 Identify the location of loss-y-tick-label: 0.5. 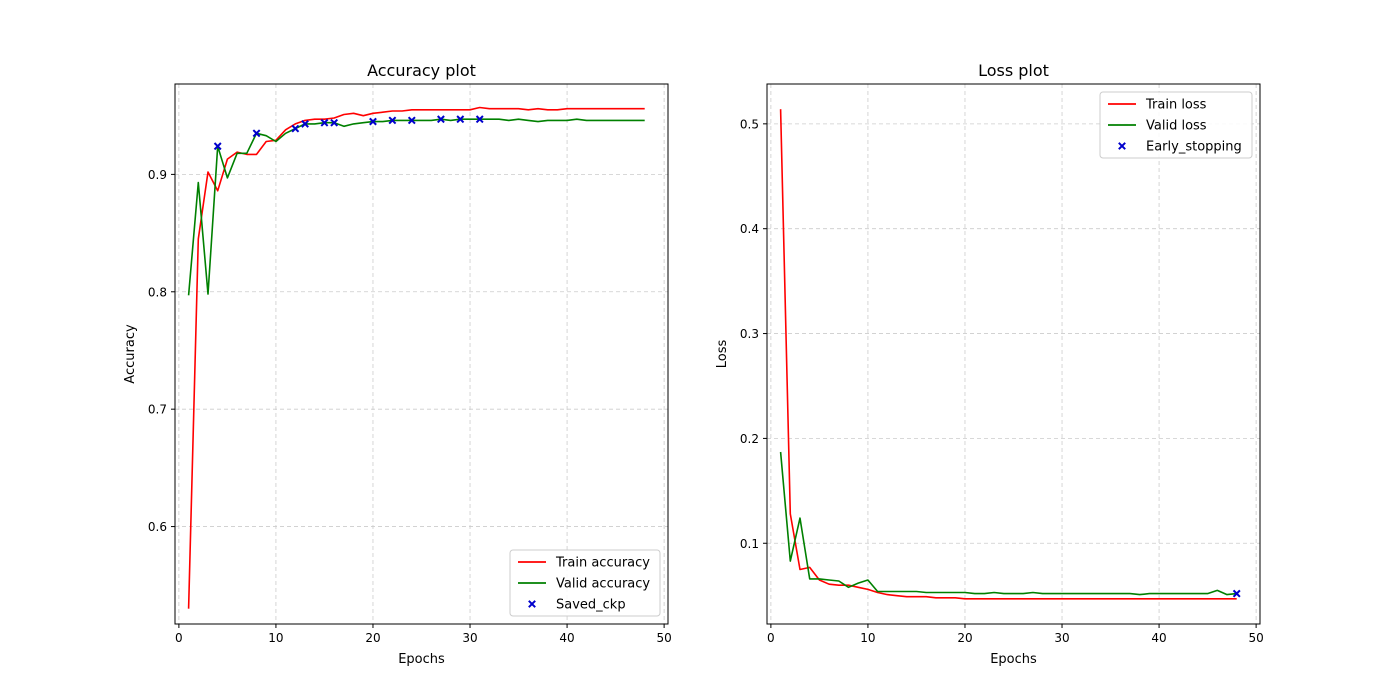
(749, 124).